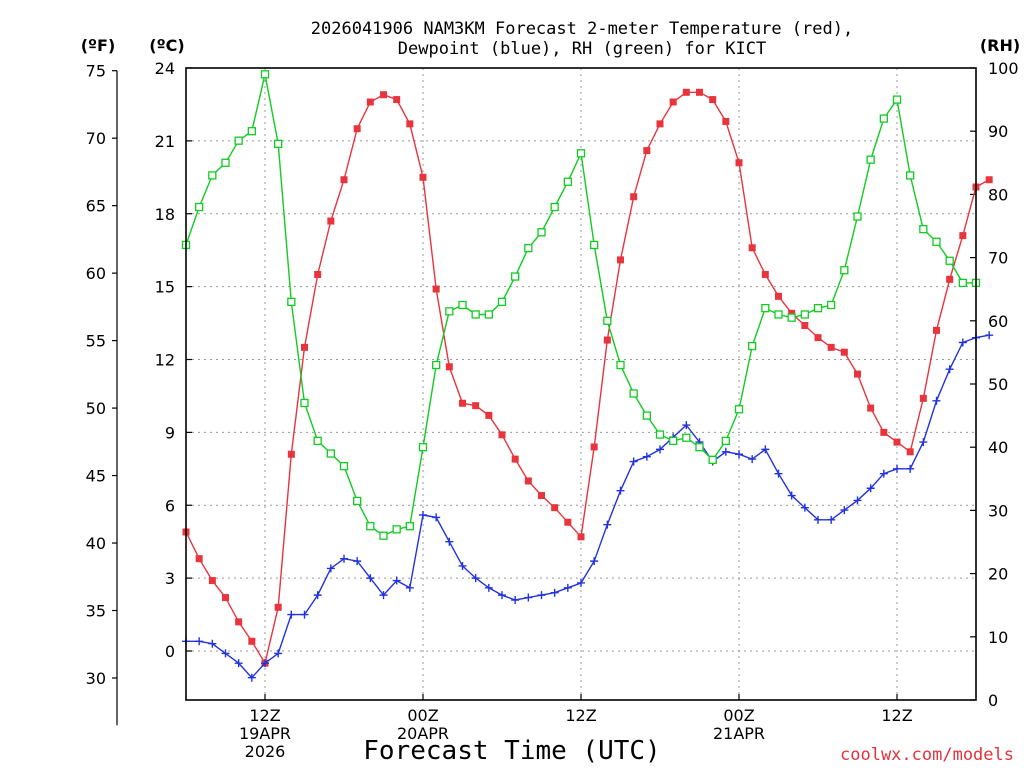  What do you see at coordinates (170, 505) in the screenshot?
I see `celsius-tick-label: 6` at bounding box center [170, 505].